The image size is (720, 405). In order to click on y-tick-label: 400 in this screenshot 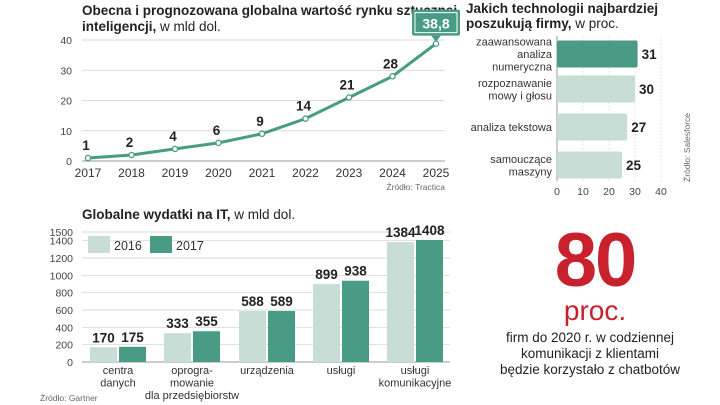, I will do `click(64, 328)`.